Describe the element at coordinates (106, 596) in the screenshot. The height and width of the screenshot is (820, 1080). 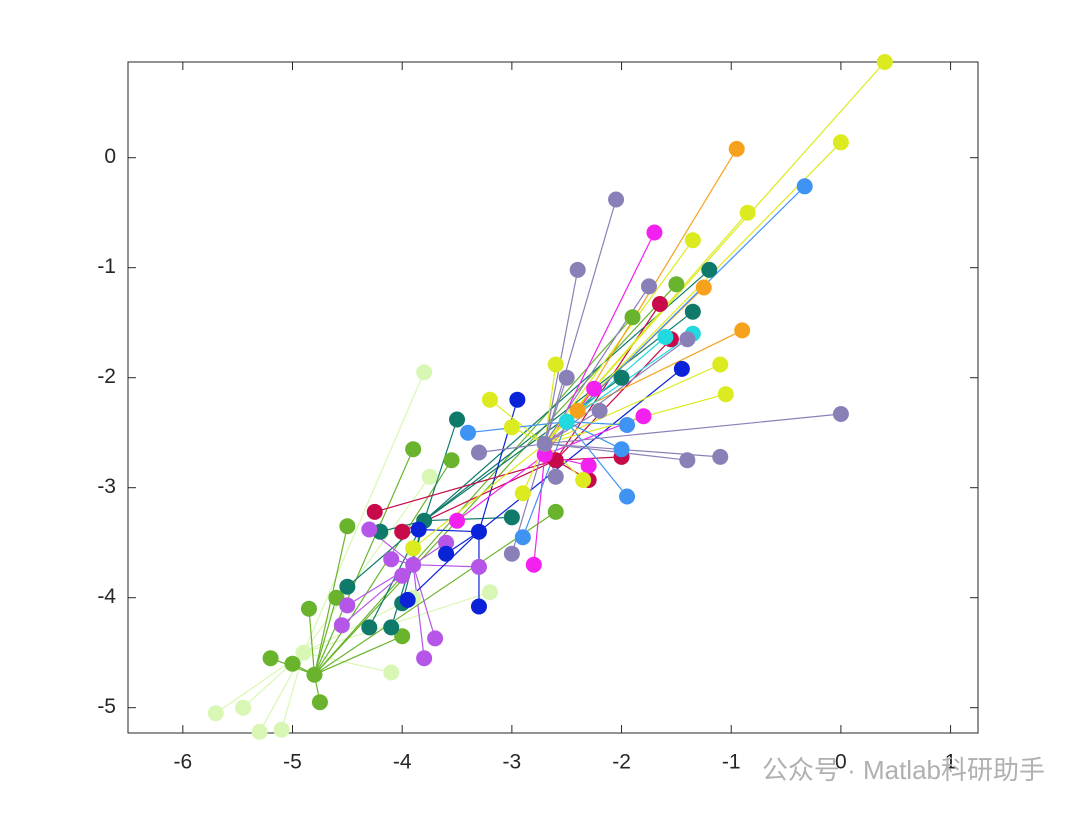
I see `y-tick-label: -4` at that location.